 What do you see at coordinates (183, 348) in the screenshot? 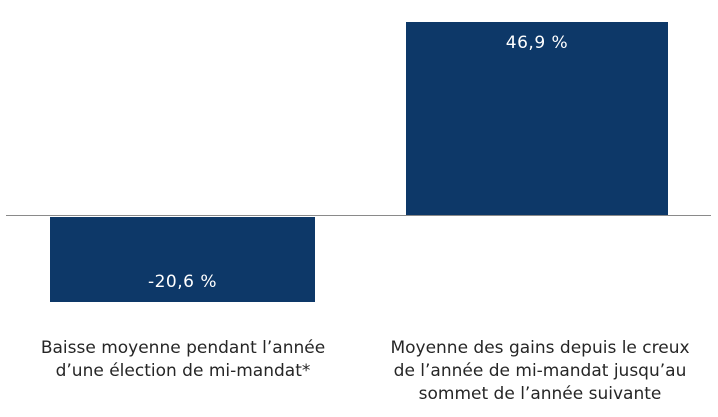
I see `category-line: Baisse moyenne pendant l’année` at bounding box center [183, 348].